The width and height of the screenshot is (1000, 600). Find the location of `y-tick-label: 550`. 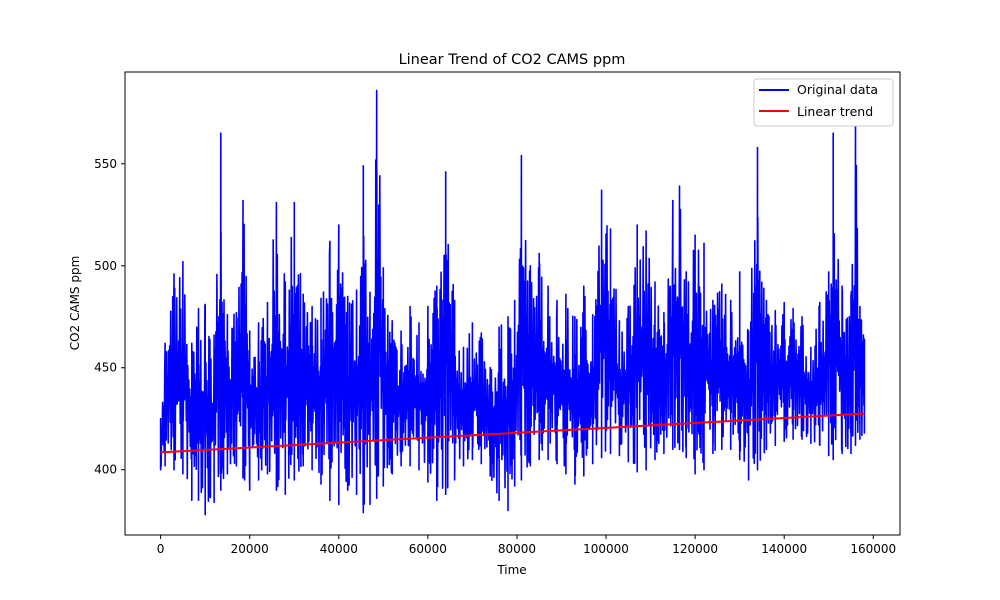

y-tick-label: 550 is located at coordinates (105, 164).